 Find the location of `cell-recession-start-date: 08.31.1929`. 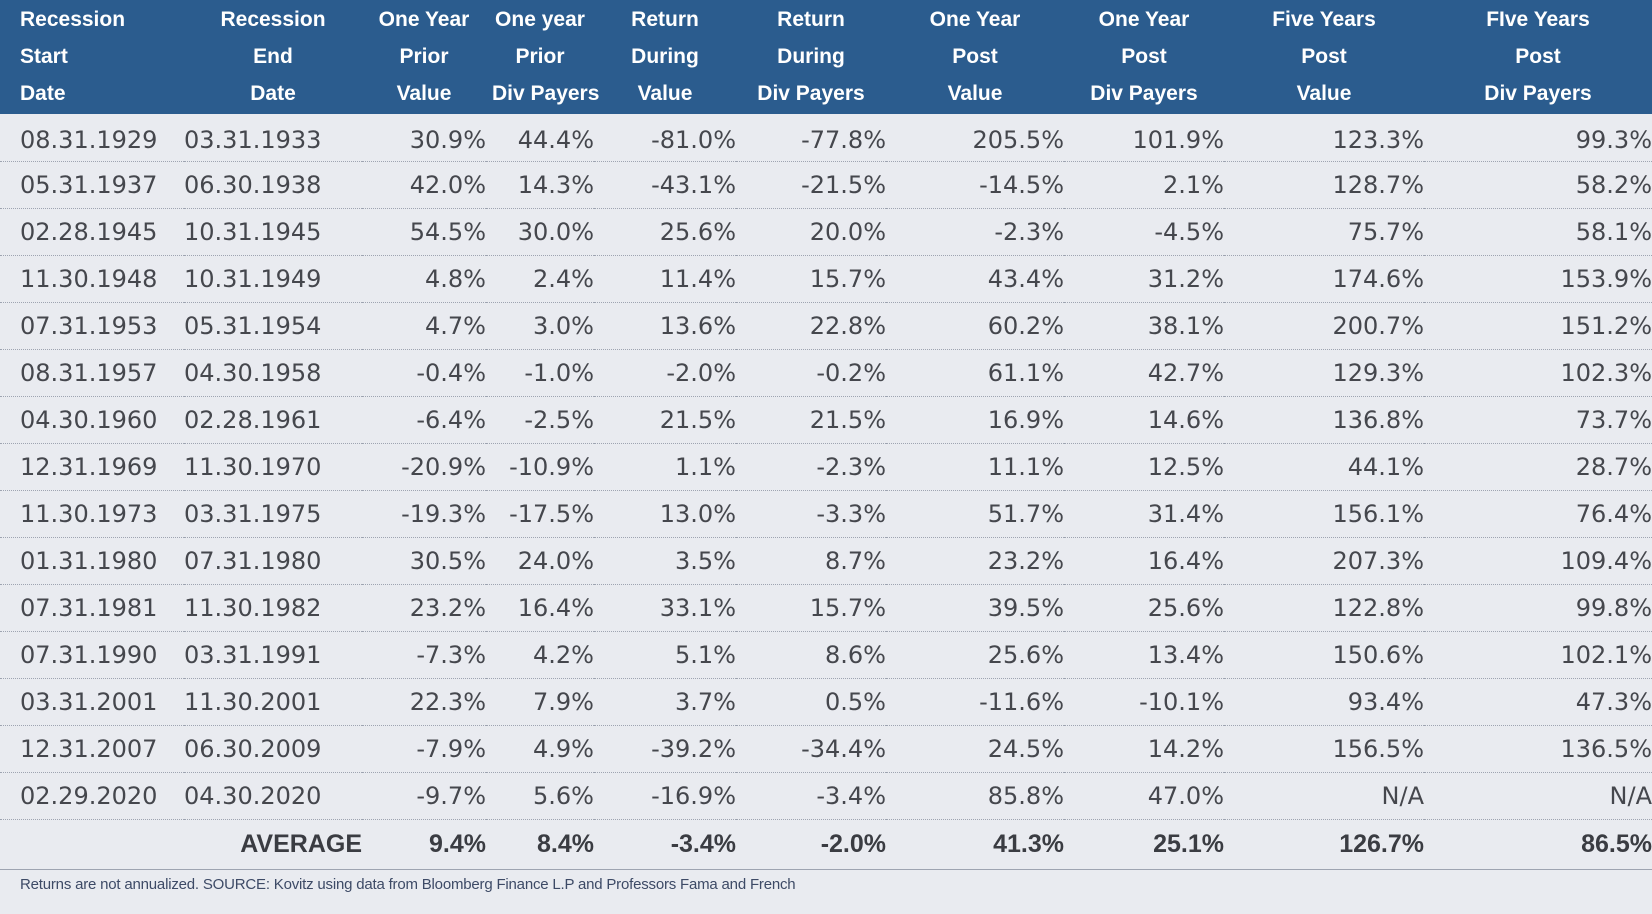

cell-recession-start-date: 08.31.1929 is located at coordinates (92, 138).